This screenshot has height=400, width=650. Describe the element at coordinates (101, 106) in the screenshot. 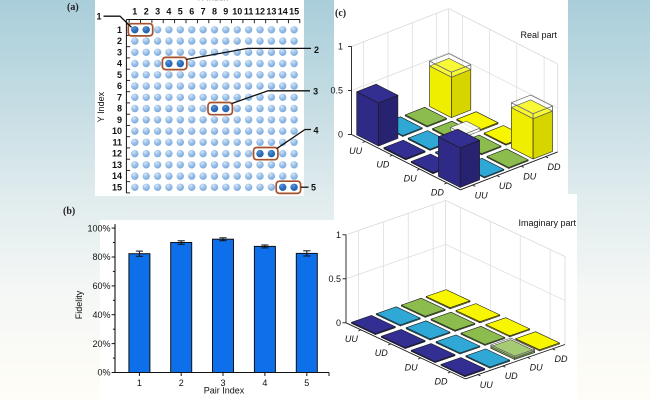

I see `svg-text: Y Index` at that location.